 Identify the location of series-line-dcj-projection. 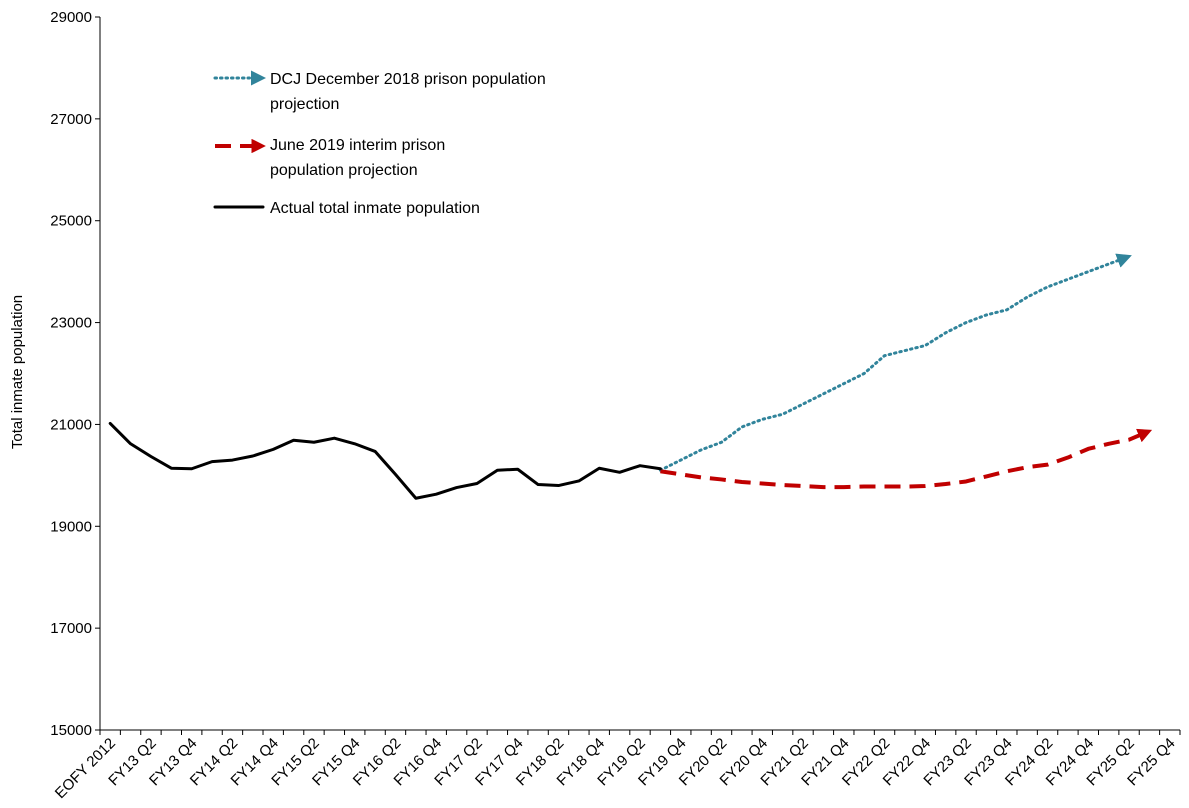
(895, 362).